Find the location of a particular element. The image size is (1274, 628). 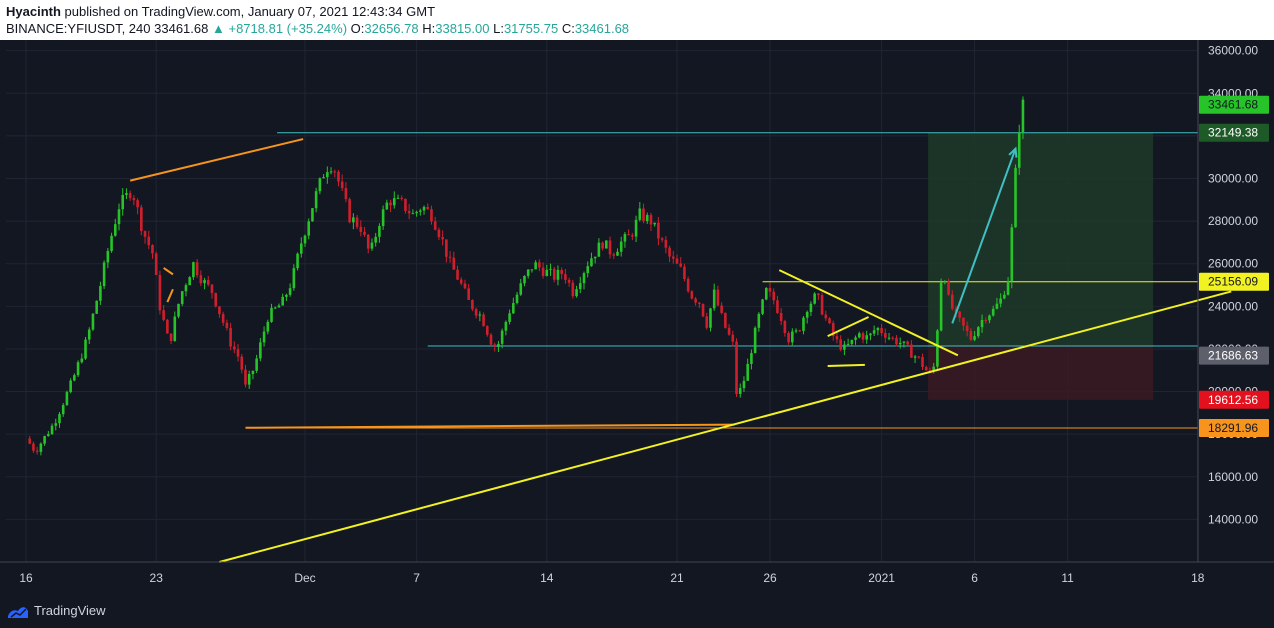

close-label: C: is located at coordinates (568, 28).